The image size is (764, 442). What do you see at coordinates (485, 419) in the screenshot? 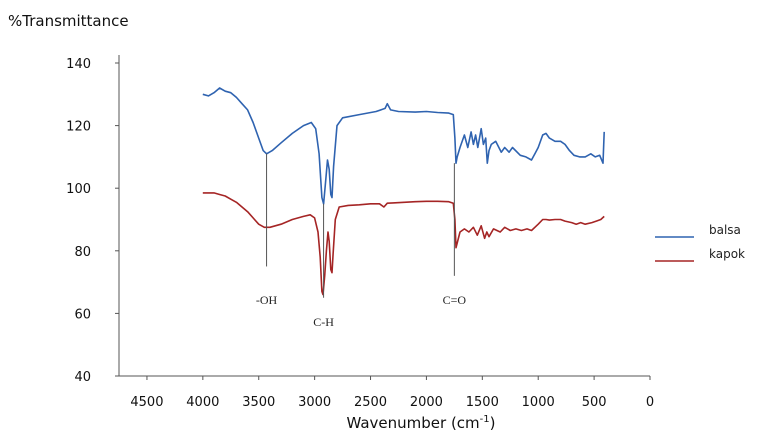
I see `x-axis-title-sup: -1` at bounding box center [485, 419].